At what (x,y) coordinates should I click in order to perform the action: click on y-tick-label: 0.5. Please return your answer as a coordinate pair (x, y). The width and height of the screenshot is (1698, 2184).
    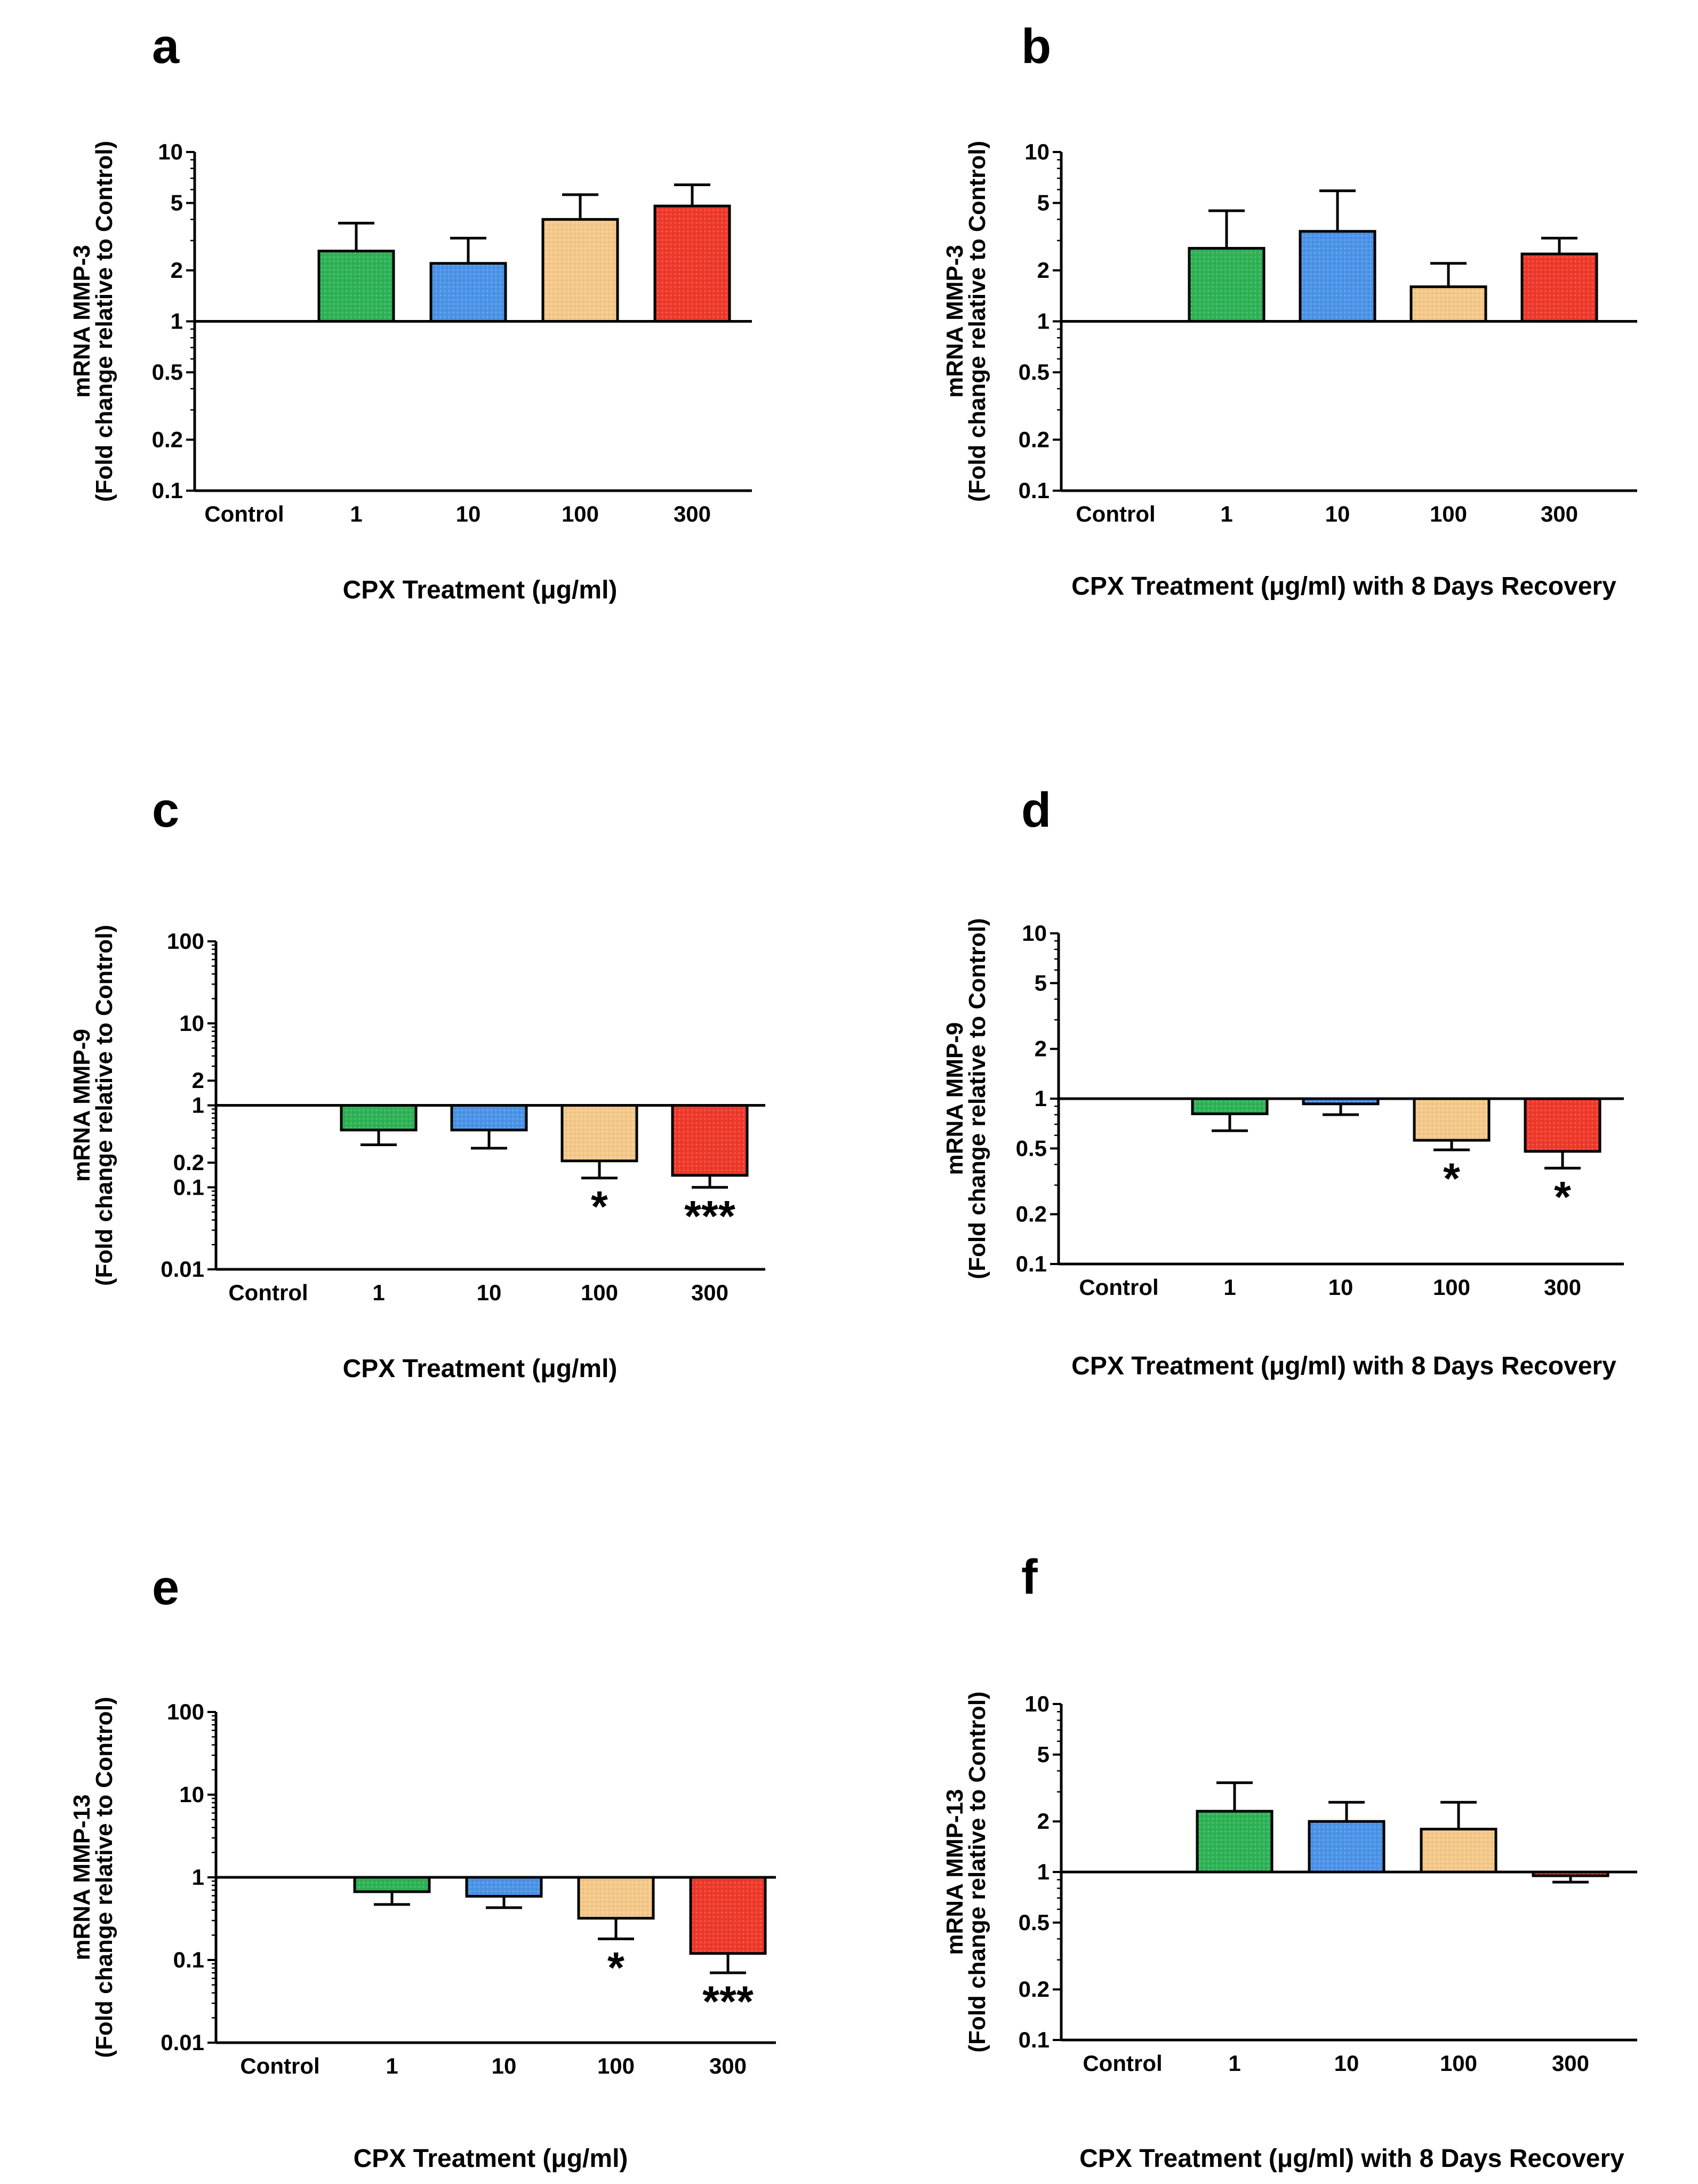
    Looking at the image, I should click on (167, 372).